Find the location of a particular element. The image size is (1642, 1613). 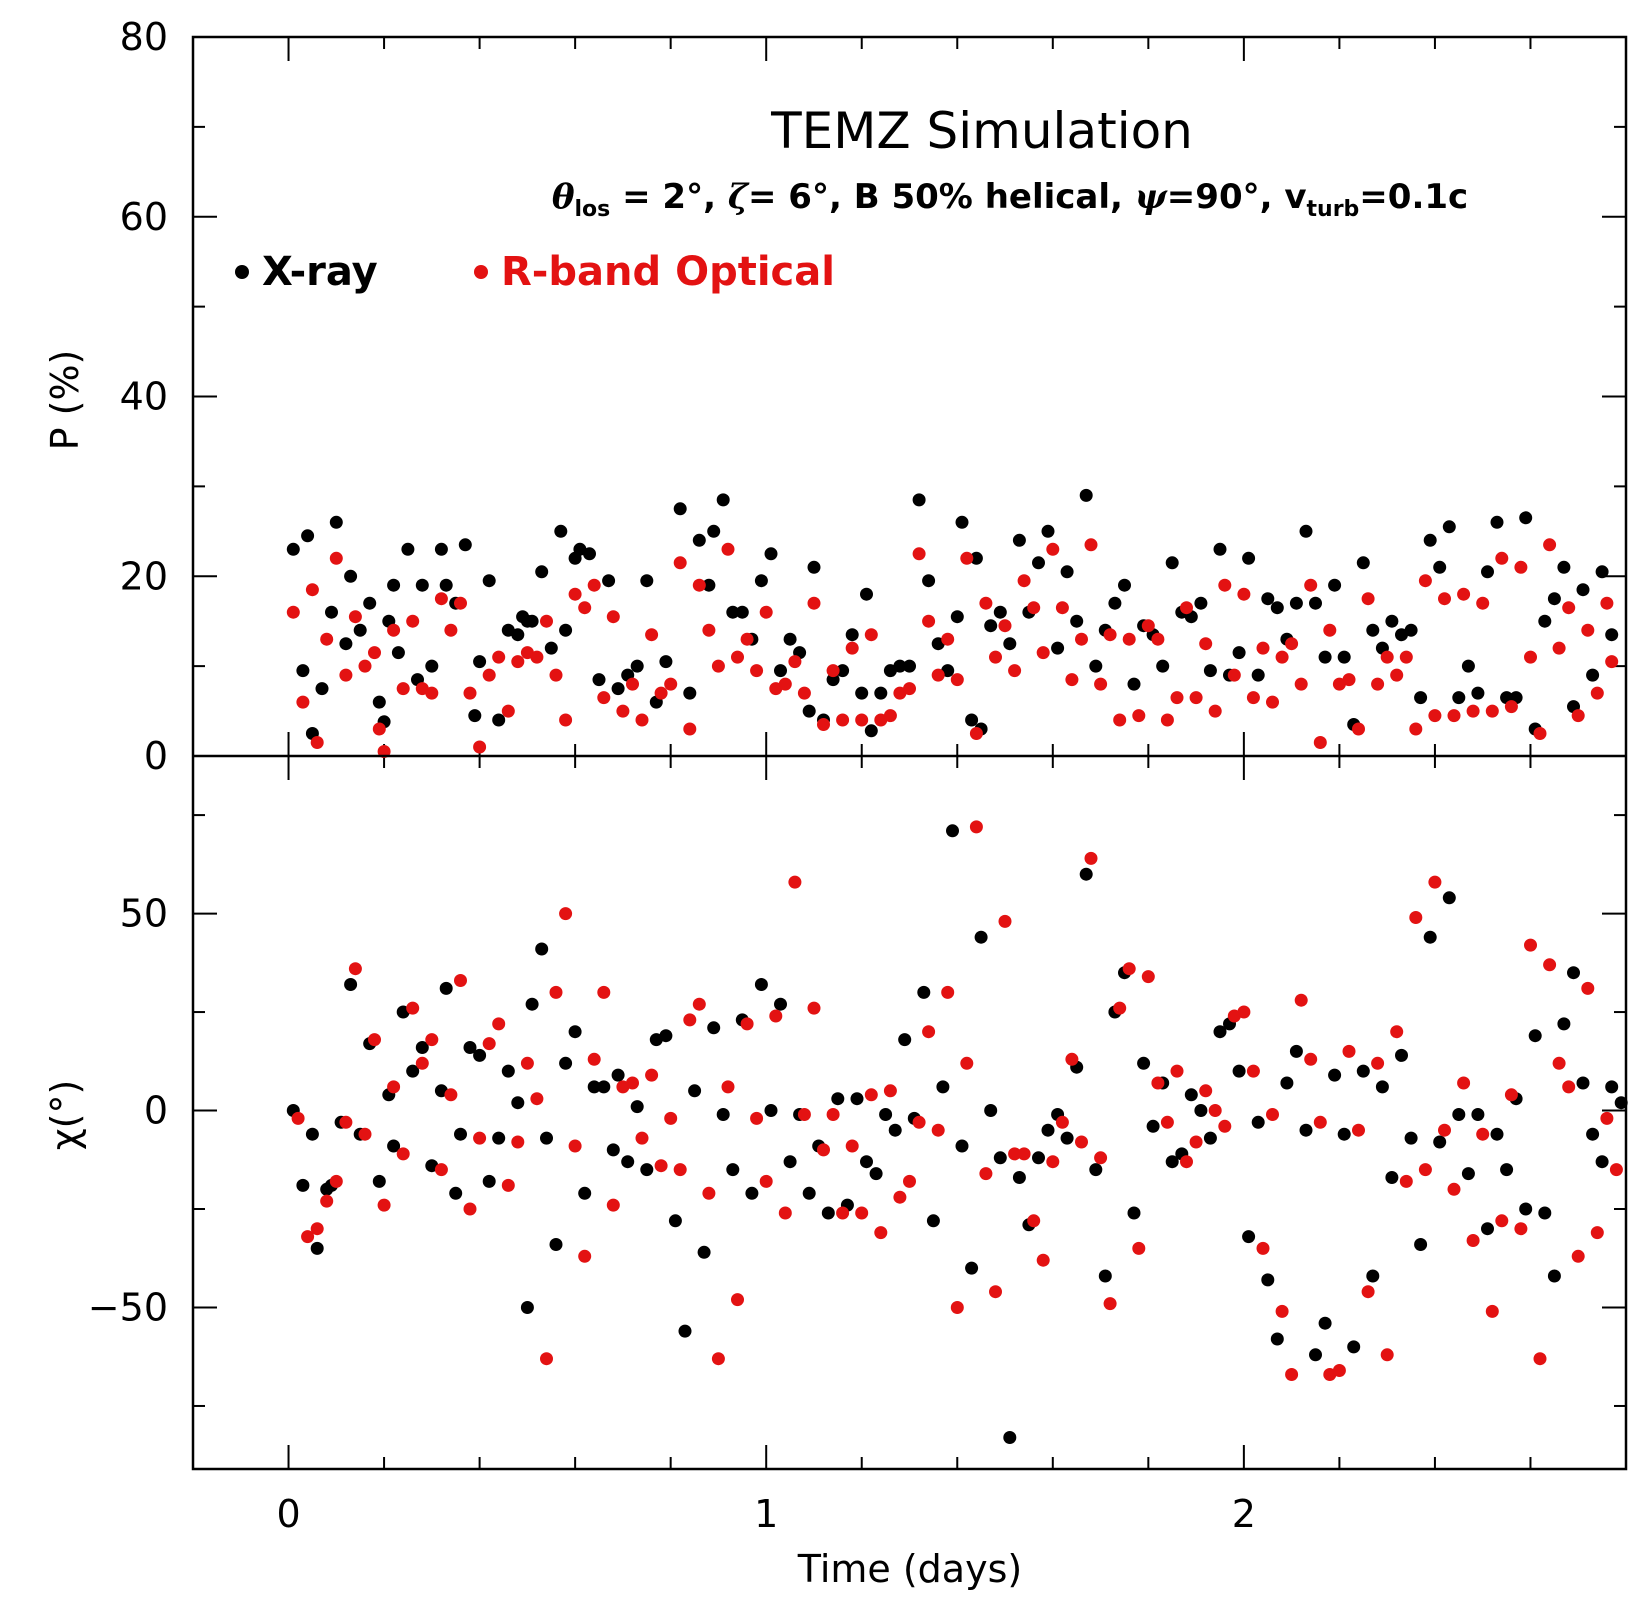

legend: X-ray R-band Optical is located at coordinates (535, 272).